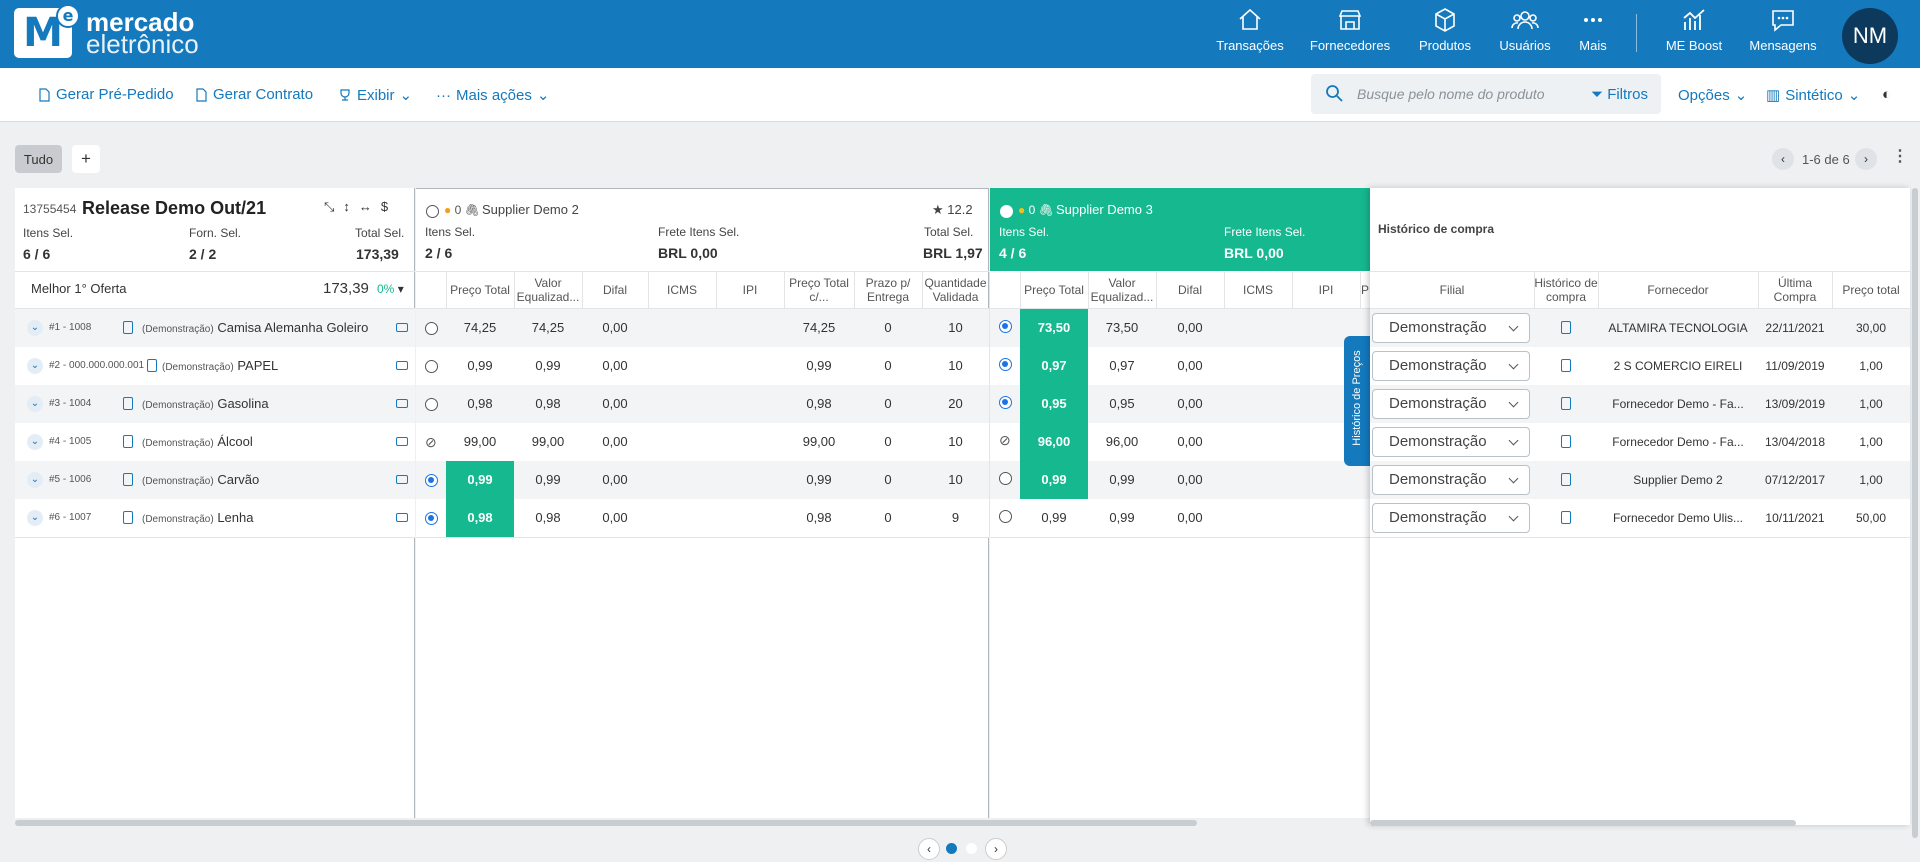 The image size is (1920, 862). What do you see at coordinates (1180, 404) in the screenshot?
I see `supplier-3-row: 0,95 0,95 0,00` at bounding box center [1180, 404].